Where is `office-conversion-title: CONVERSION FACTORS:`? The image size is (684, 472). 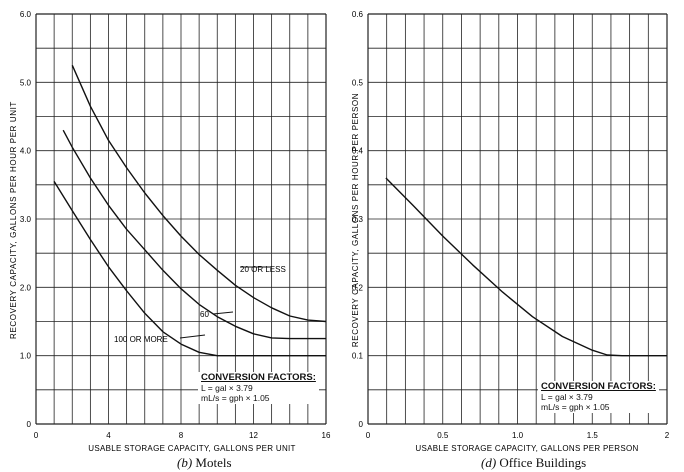 office-conversion-title: CONVERSION FACTORS: is located at coordinates (598, 386).